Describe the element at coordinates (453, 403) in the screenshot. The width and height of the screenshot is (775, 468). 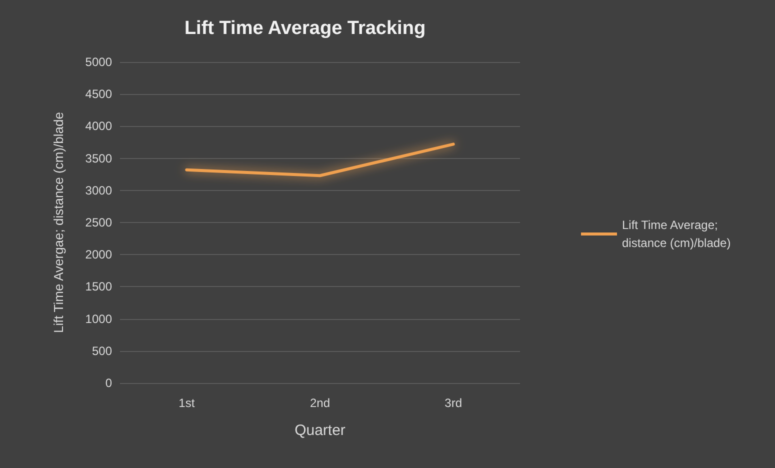
I see `x-tick-label: 3rd` at that location.